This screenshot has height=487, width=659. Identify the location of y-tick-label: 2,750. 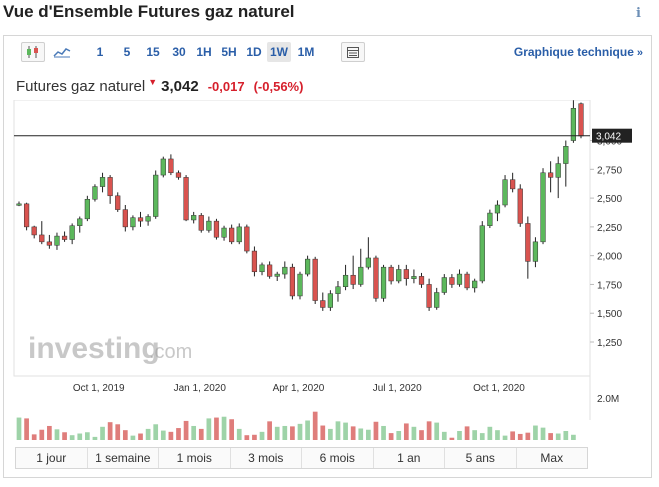
(609, 170).